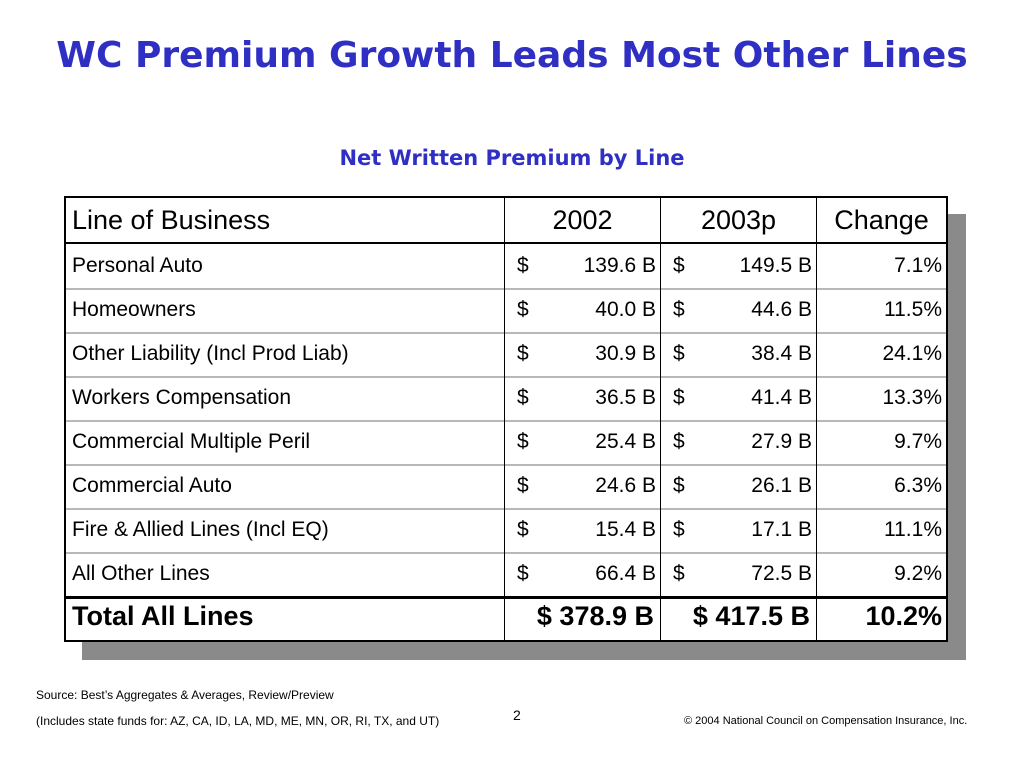  What do you see at coordinates (141, 573) in the screenshot?
I see `row-line: All Other Lines` at bounding box center [141, 573].